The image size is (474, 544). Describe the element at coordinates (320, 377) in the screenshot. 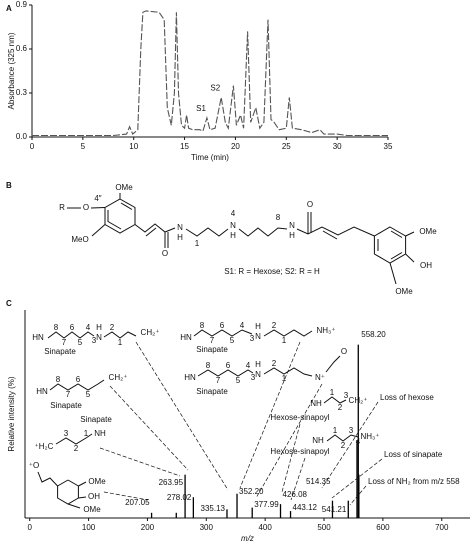

I see `fragment-label: N⁺` at that location.